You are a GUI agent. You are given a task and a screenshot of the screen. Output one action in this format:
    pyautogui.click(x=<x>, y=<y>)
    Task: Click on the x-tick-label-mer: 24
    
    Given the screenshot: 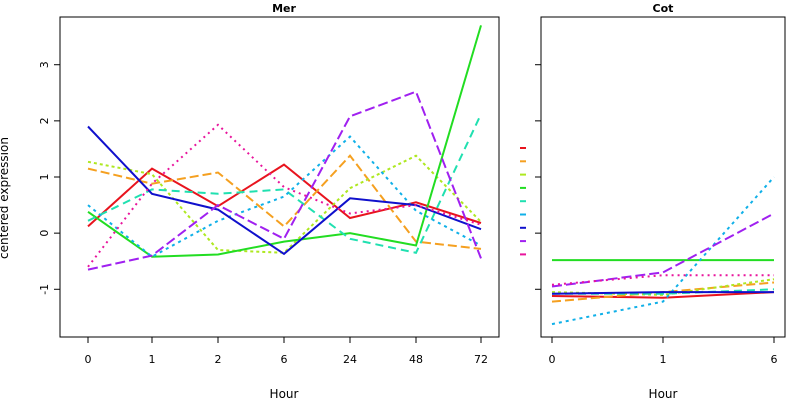 What is the action you would take?
    pyautogui.click(x=350, y=359)
    